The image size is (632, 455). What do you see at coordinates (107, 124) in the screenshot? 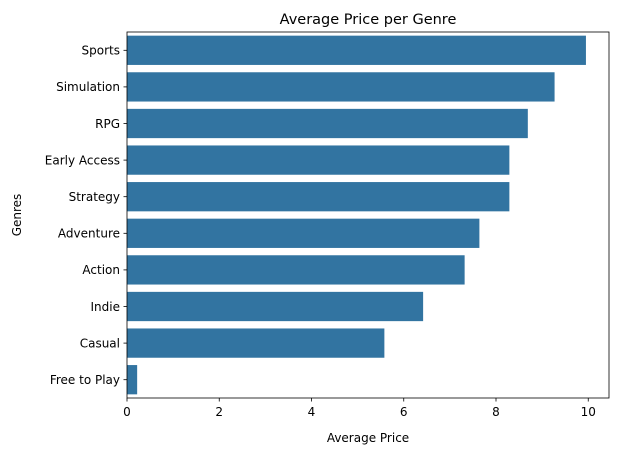
I see `y-tick-label: RPG` at bounding box center [107, 124].